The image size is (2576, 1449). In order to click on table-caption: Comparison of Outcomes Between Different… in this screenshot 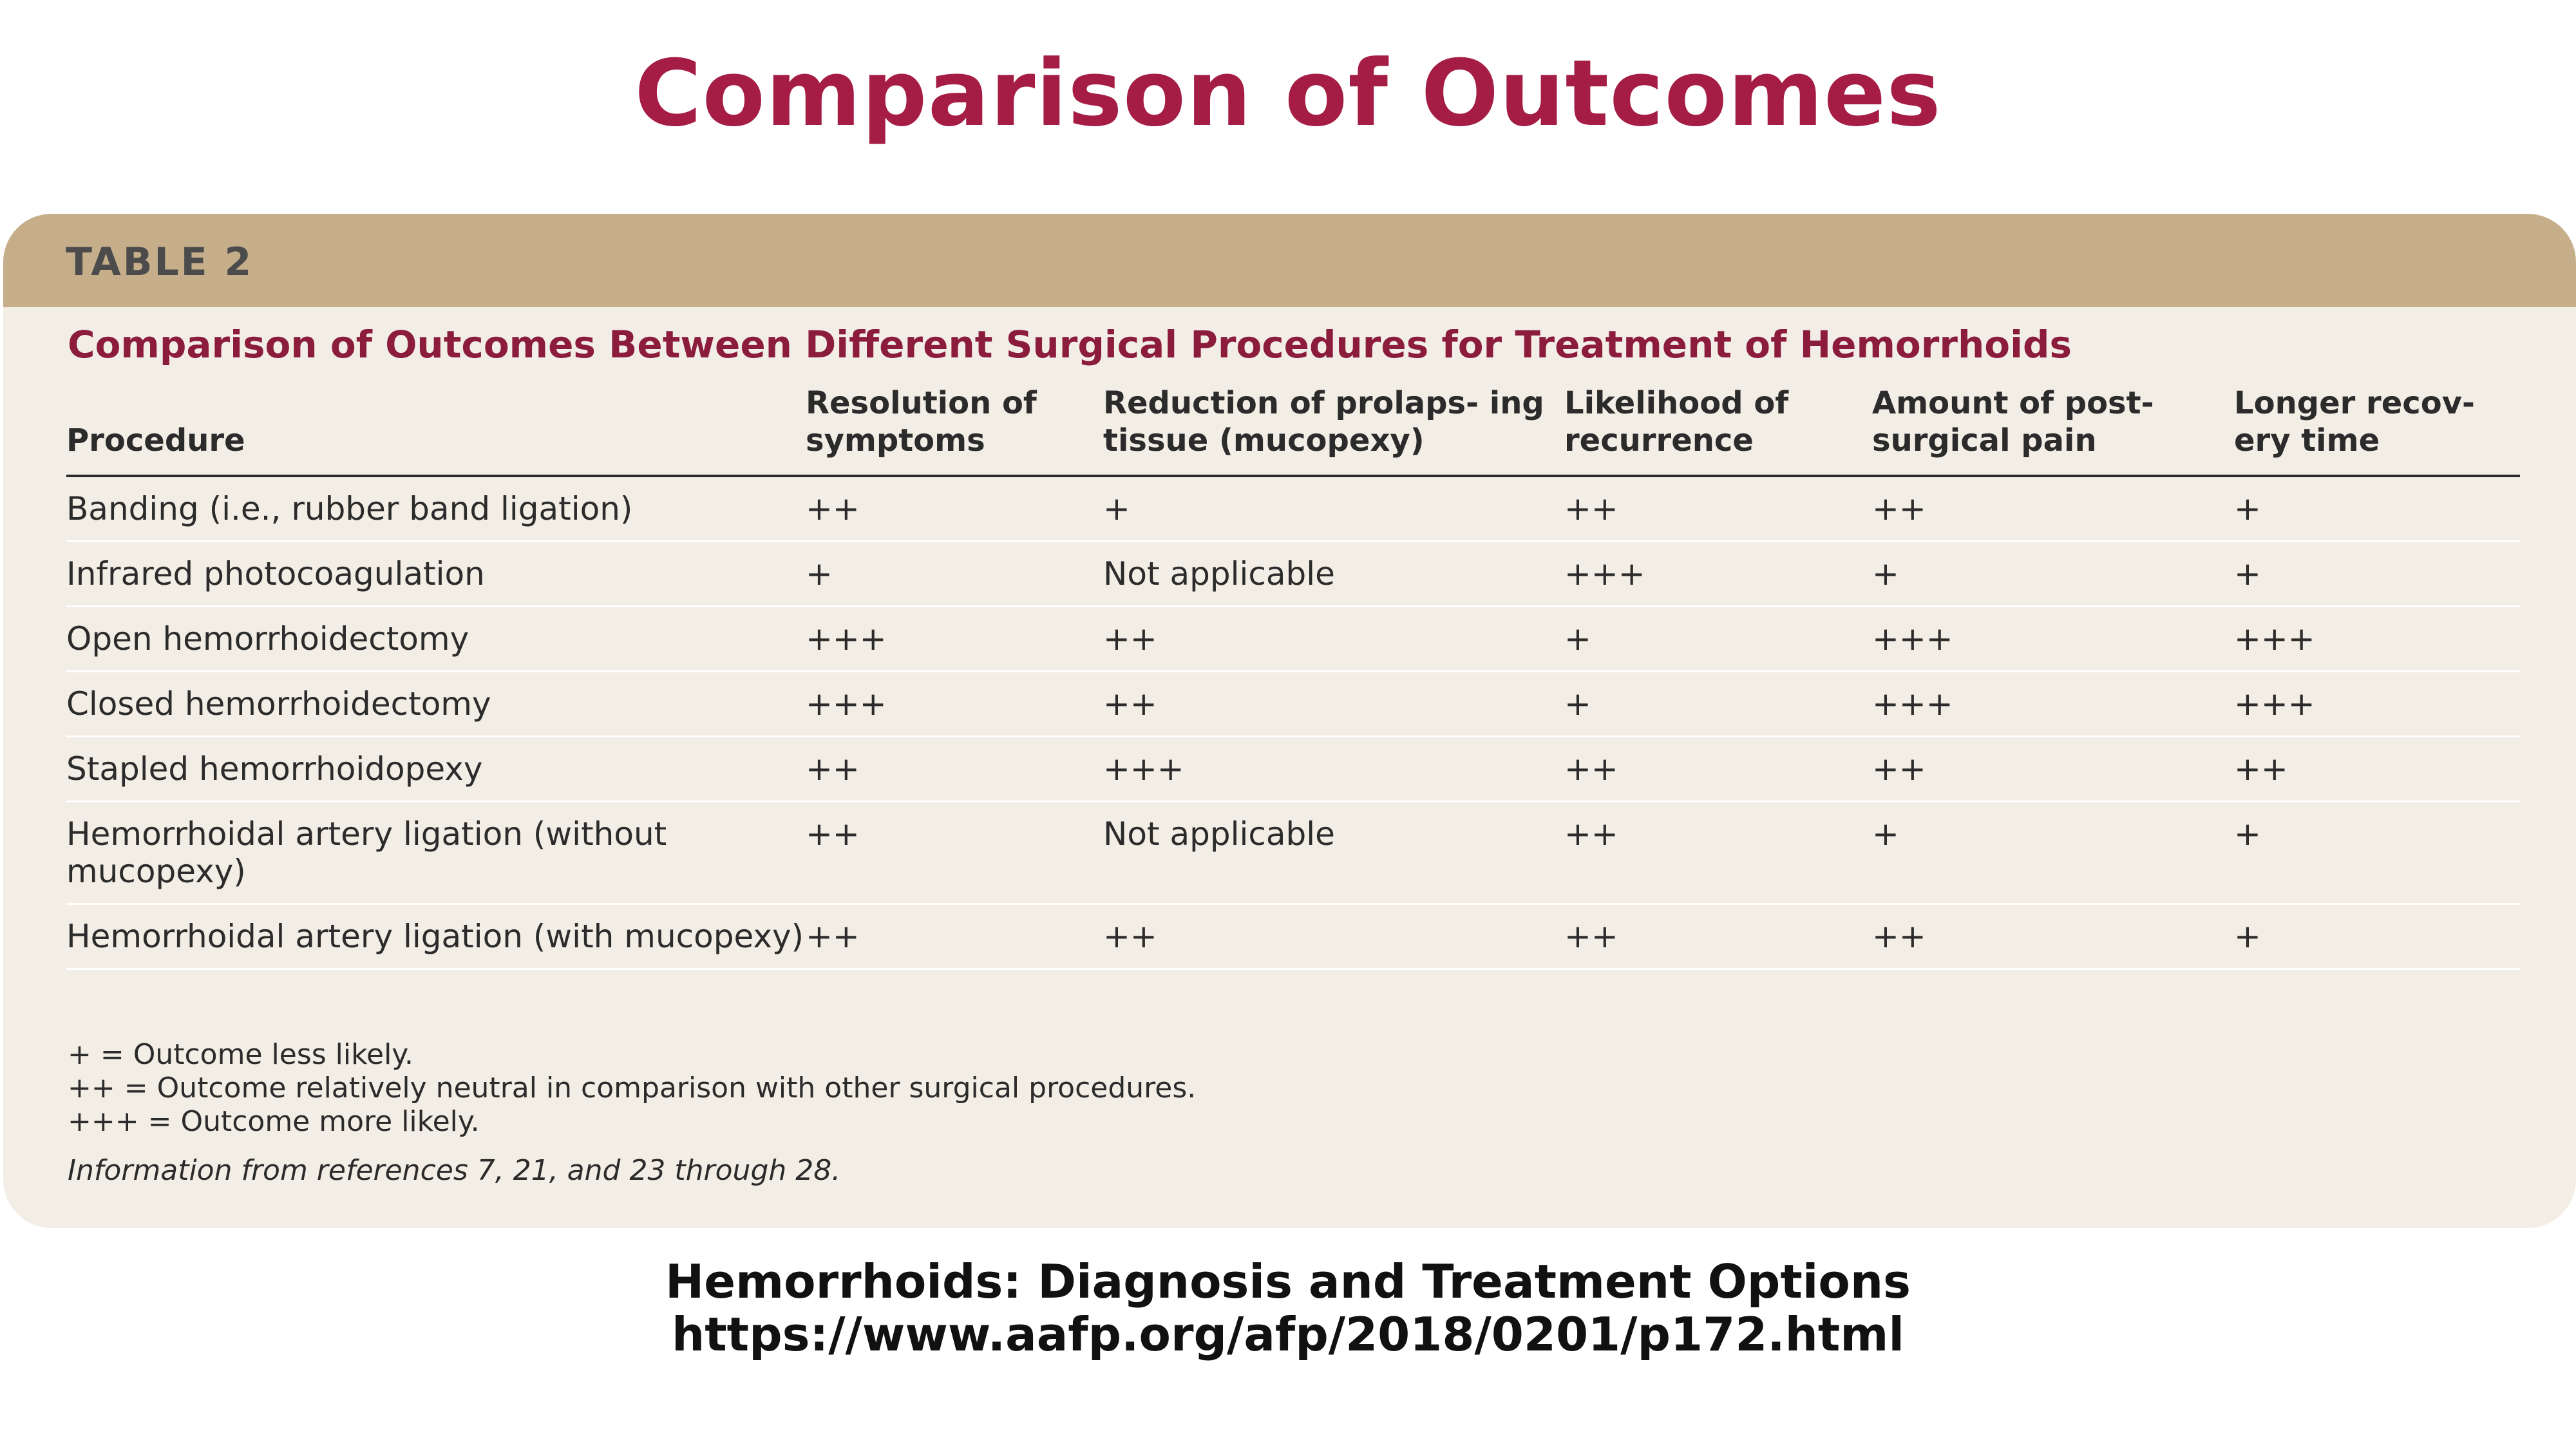, I will do `click(1070, 345)`.